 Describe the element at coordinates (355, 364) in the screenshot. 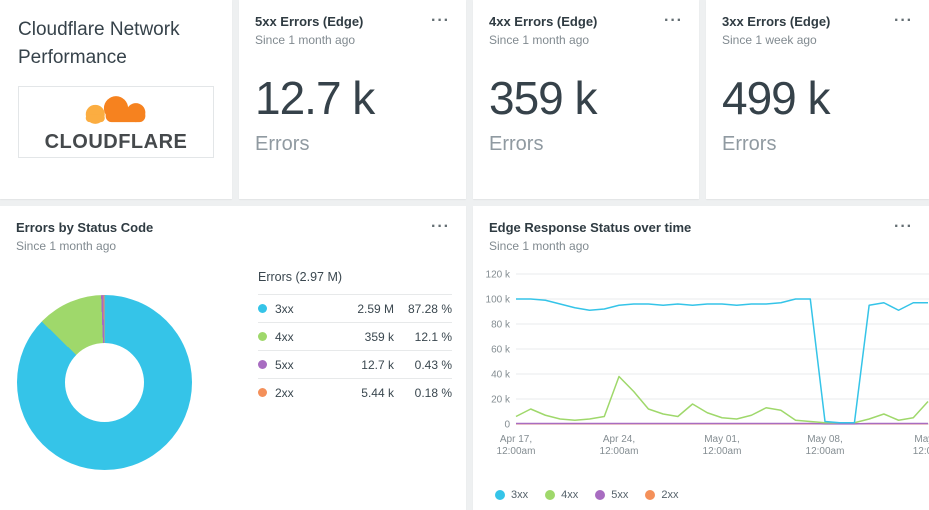

I see `legend-row-5xx: 5xx 12.7 k 0.43 %` at that location.